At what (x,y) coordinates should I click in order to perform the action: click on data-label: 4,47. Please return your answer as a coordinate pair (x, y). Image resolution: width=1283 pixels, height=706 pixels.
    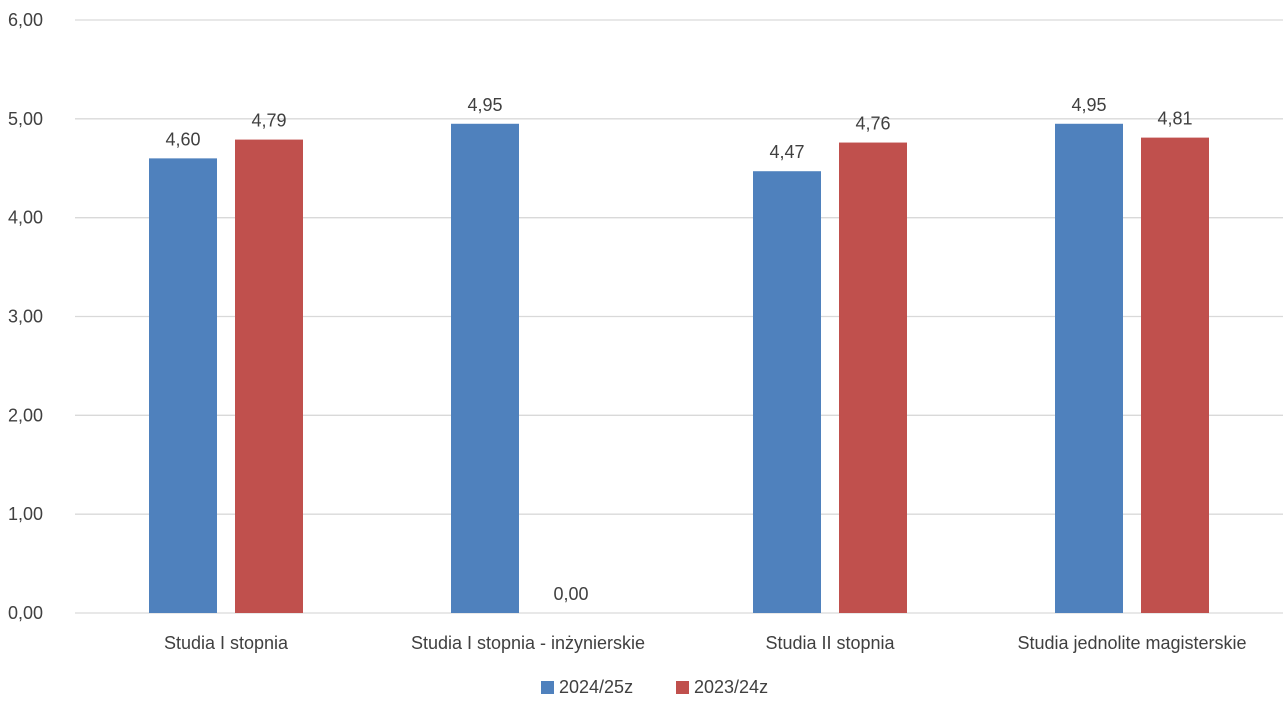
    Looking at the image, I should click on (786, 152).